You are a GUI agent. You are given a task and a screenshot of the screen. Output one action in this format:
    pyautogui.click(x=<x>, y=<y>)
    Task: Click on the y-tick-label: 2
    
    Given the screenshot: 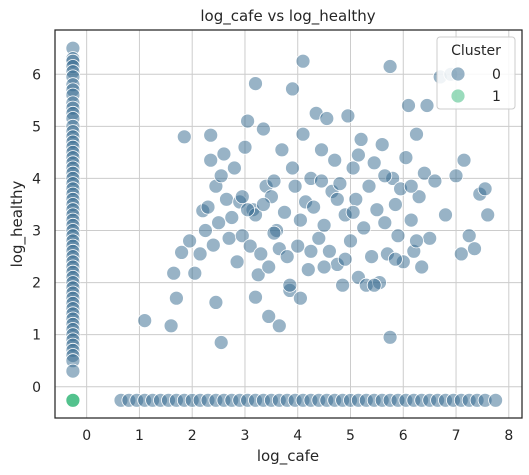 What is the action you would take?
    pyautogui.click(x=36, y=284)
    